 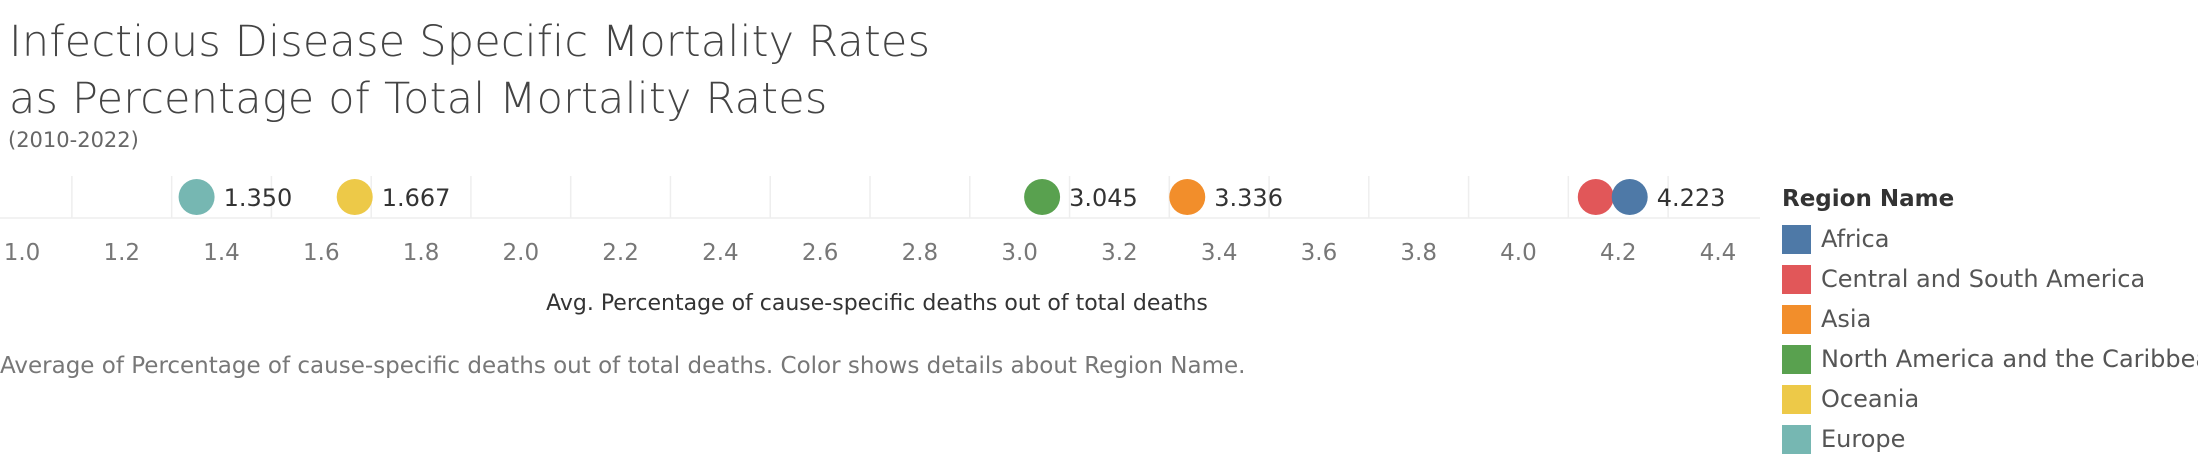 What do you see at coordinates (1418, 253) in the screenshot?
I see `x-tick-label: 3.8` at bounding box center [1418, 253].